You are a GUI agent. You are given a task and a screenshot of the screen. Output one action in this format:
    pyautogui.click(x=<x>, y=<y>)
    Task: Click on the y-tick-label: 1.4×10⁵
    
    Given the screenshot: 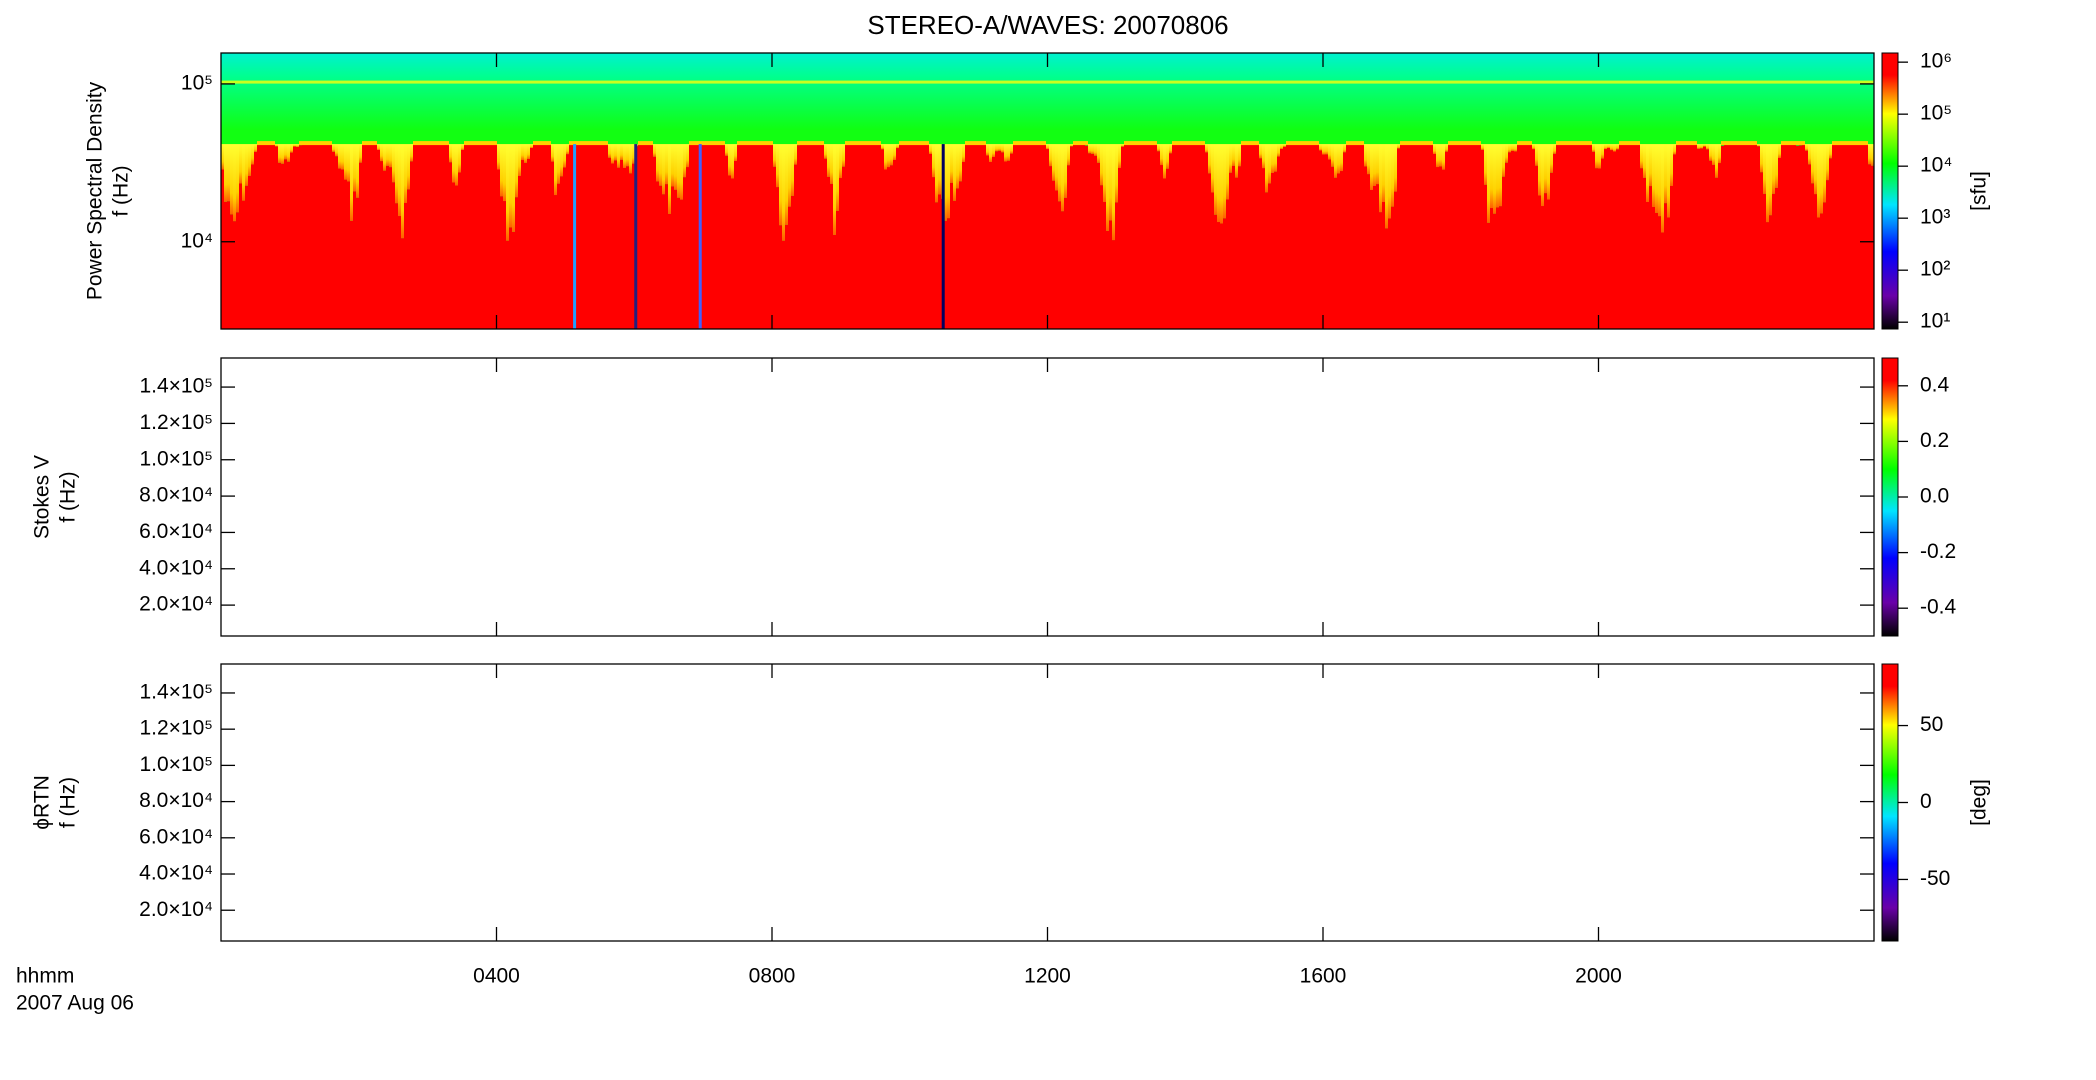 What is the action you would take?
    pyautogui.click(x=176, y=692)
    